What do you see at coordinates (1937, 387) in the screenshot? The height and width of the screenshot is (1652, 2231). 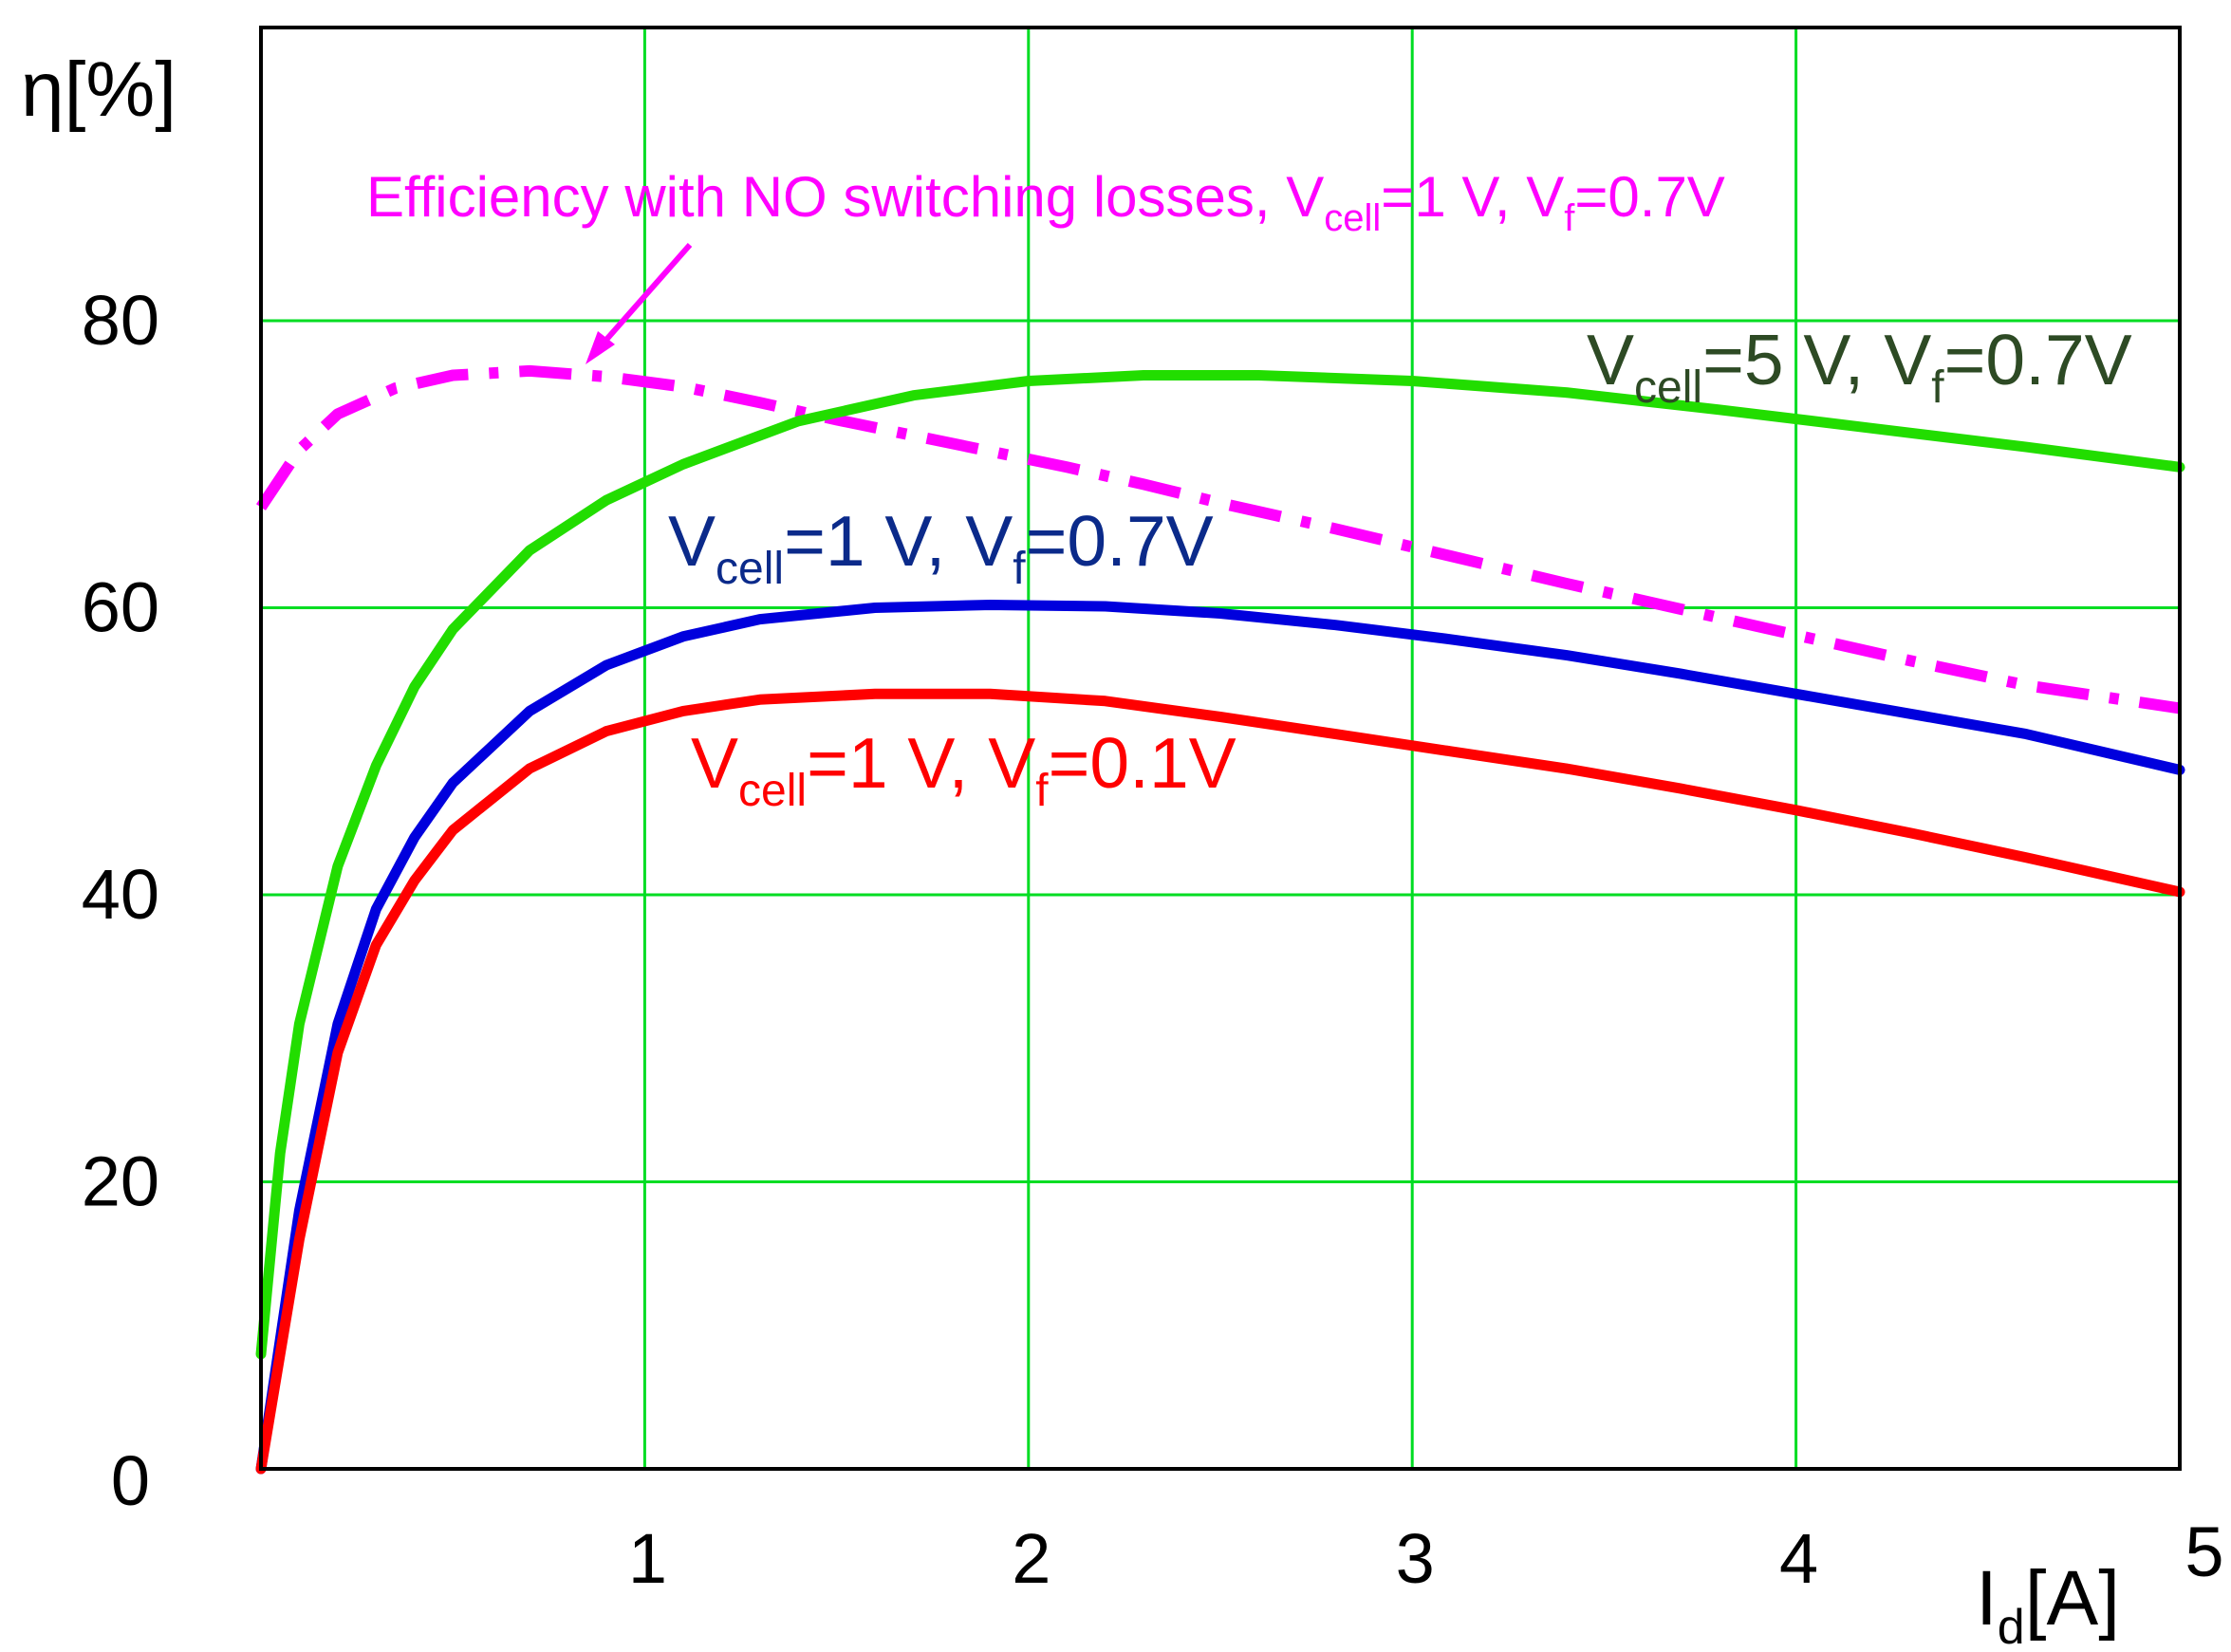 I see `vcell5-annotation-sub2: f` at bounding box center [1937, 387].